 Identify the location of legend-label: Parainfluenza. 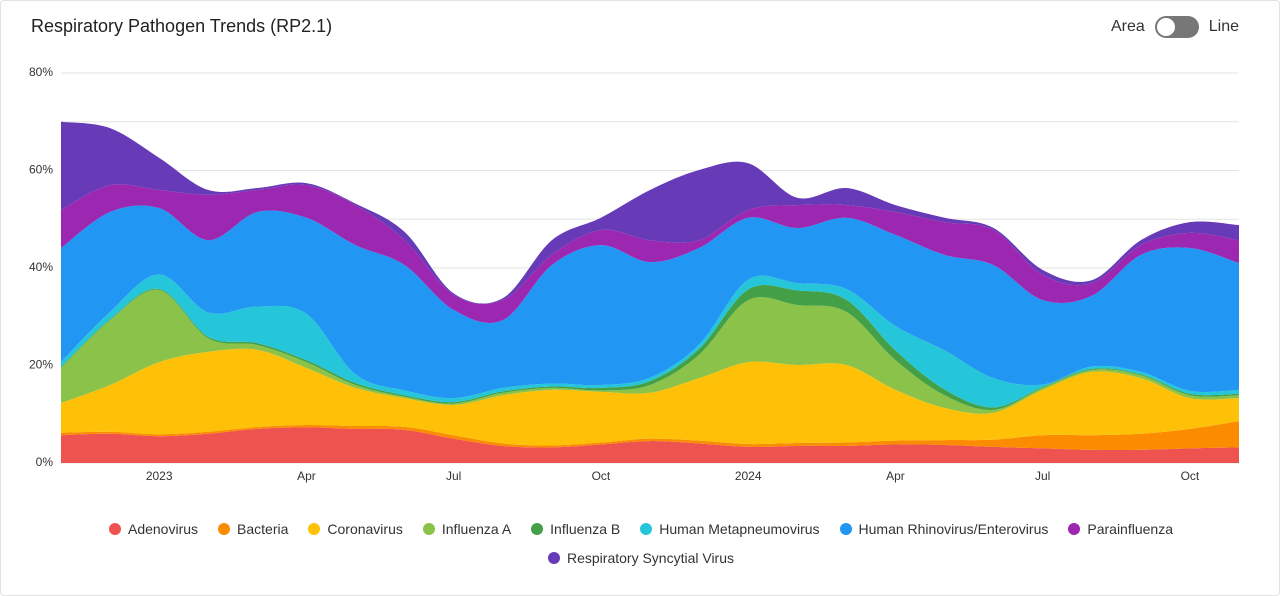
(1130, 529).